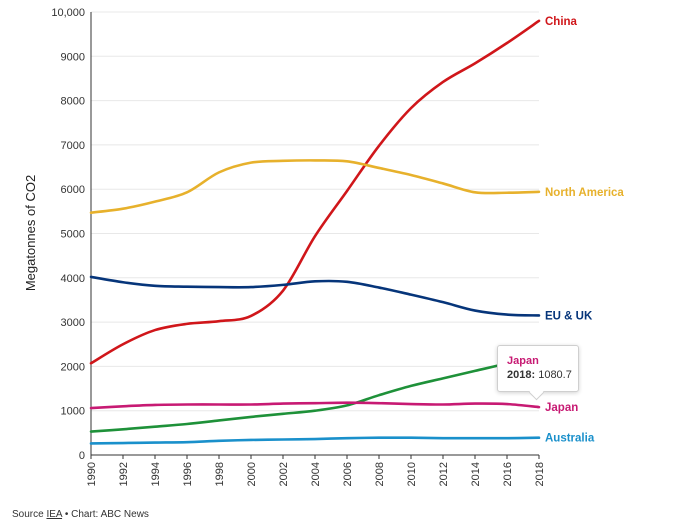  I want to click on y-tick-label: 5000, so click(73, 235).